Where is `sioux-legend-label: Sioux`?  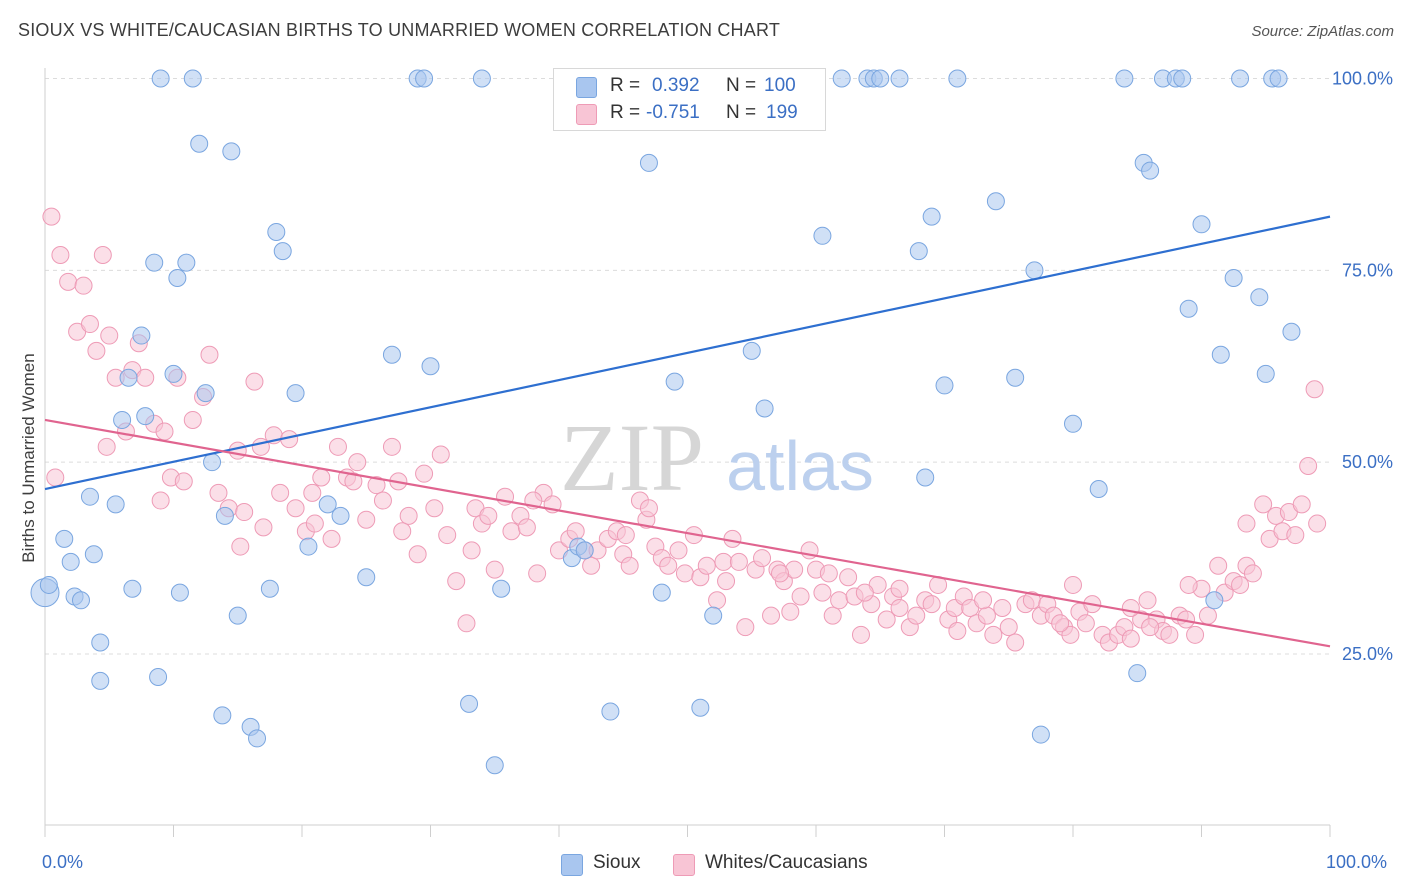 sioux-legend-label: Sioux is located at coordinates (617, 862).